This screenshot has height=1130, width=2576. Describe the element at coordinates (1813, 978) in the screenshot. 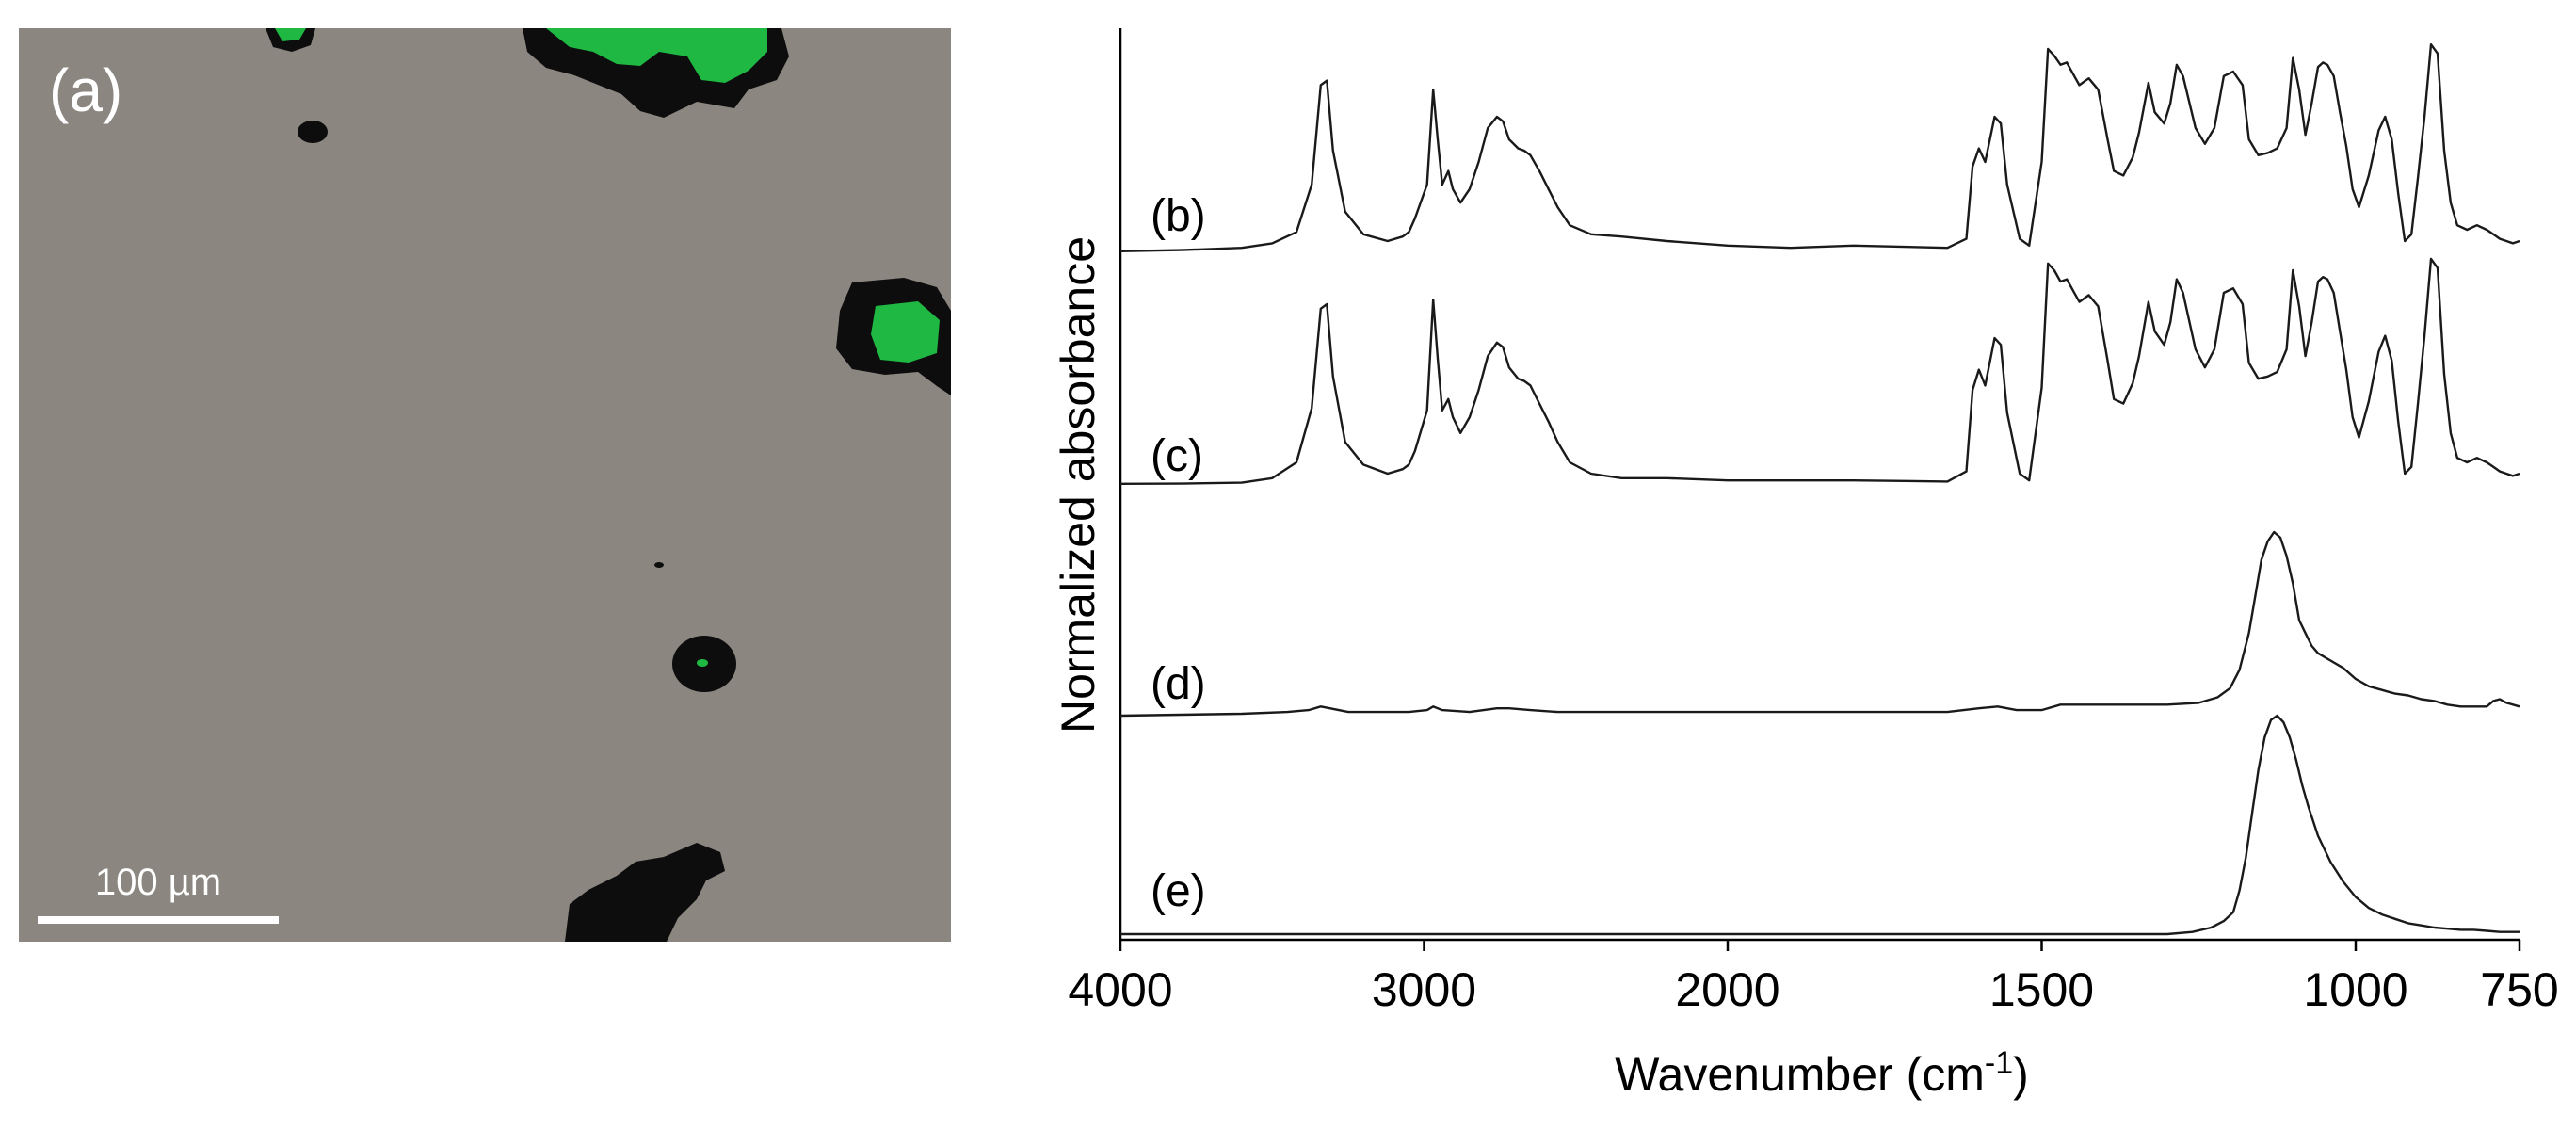

I see `x-ticks: 4000 3000 2000 1500 1000 750` at that location.